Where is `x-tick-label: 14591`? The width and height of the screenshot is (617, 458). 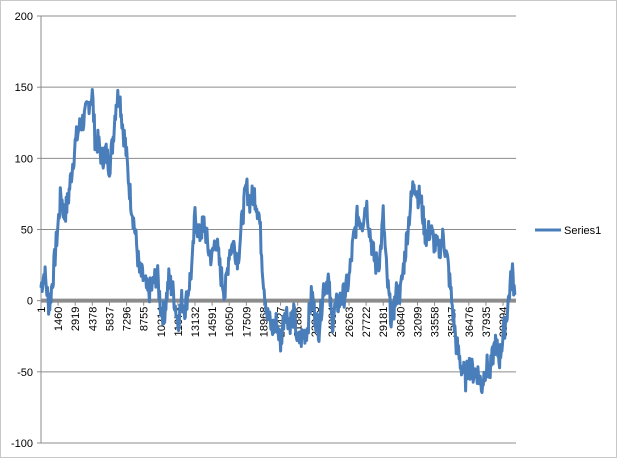 x-tick-label: 14591 is located at coordinates (213, 322).